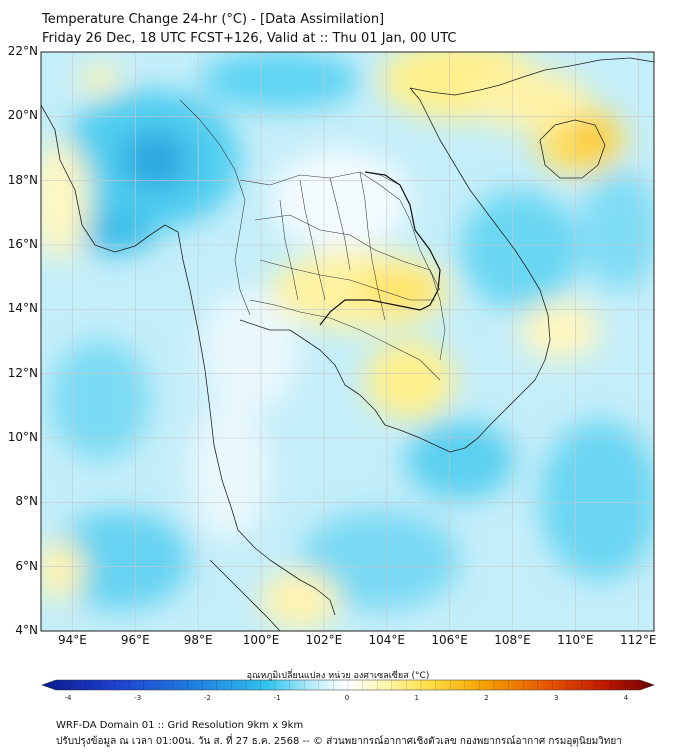  What do you see at coordinates (22, 308) in the screenshot?
I see `lat-label: 14°N` at bounding box center [22, 308].